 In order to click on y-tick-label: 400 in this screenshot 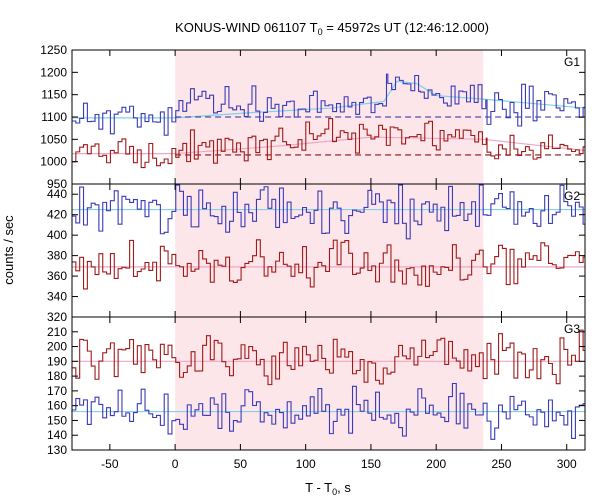, I will do `click(57, 235)`.